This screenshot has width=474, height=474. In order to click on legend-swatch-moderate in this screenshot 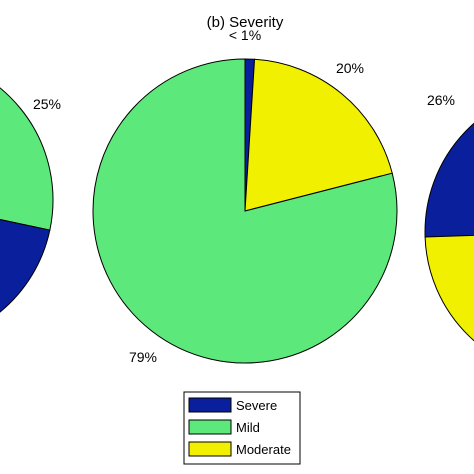, I will do `click(210, 449)`.